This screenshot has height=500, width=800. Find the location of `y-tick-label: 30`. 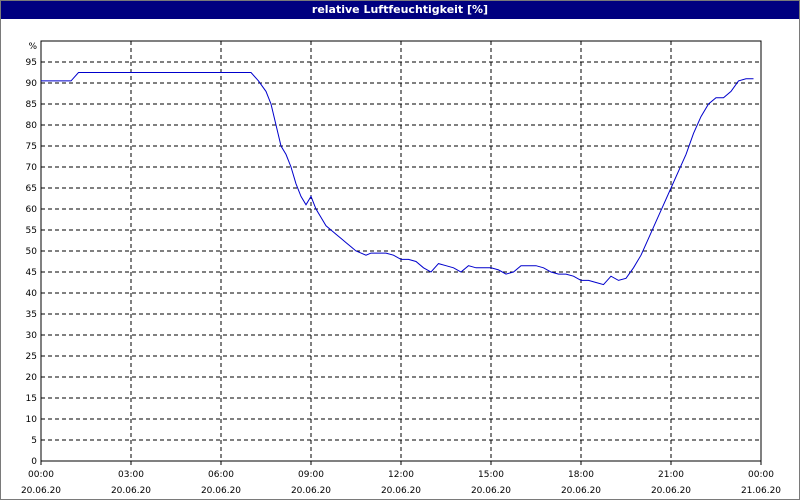

y-tick-label: 30 is located at coordinates (32, 336).